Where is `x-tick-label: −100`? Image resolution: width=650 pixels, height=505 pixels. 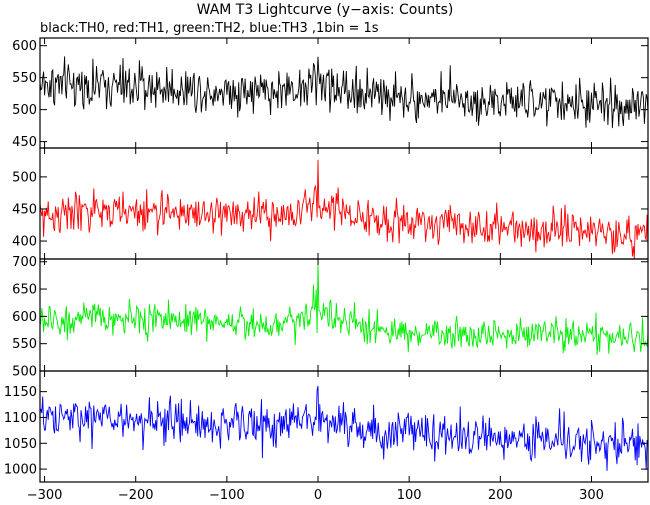 x-tick-label: −100 is located at coordinates (227, 495).